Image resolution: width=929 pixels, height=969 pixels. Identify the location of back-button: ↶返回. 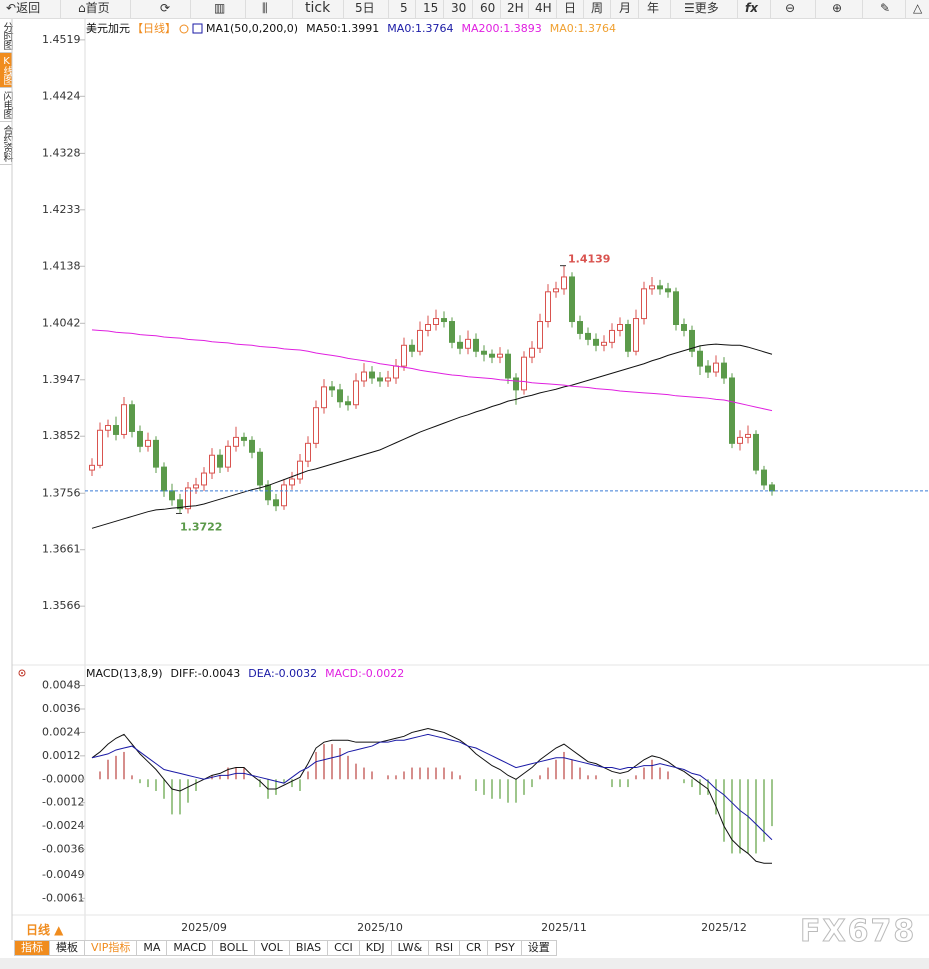
(23, 8).